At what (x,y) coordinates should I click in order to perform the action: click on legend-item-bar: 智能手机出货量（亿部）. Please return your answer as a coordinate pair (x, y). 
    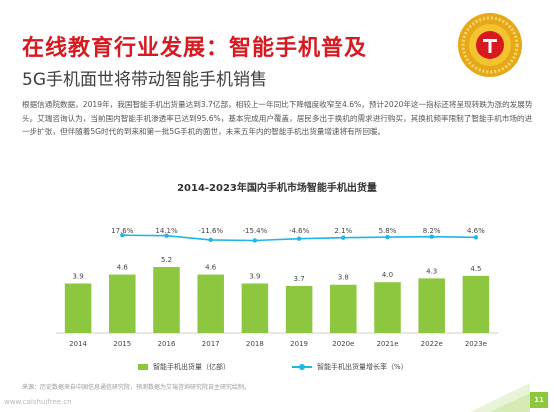
    Looking at the image, I should click on (184, 367).